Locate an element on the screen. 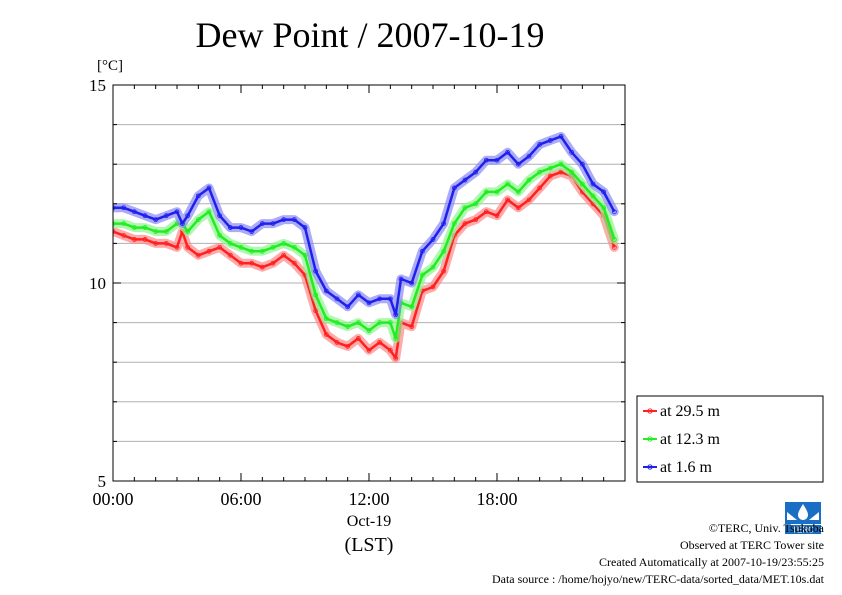  footer-observed: Observed at TERC Tower site is located at coordinates (751, 545).